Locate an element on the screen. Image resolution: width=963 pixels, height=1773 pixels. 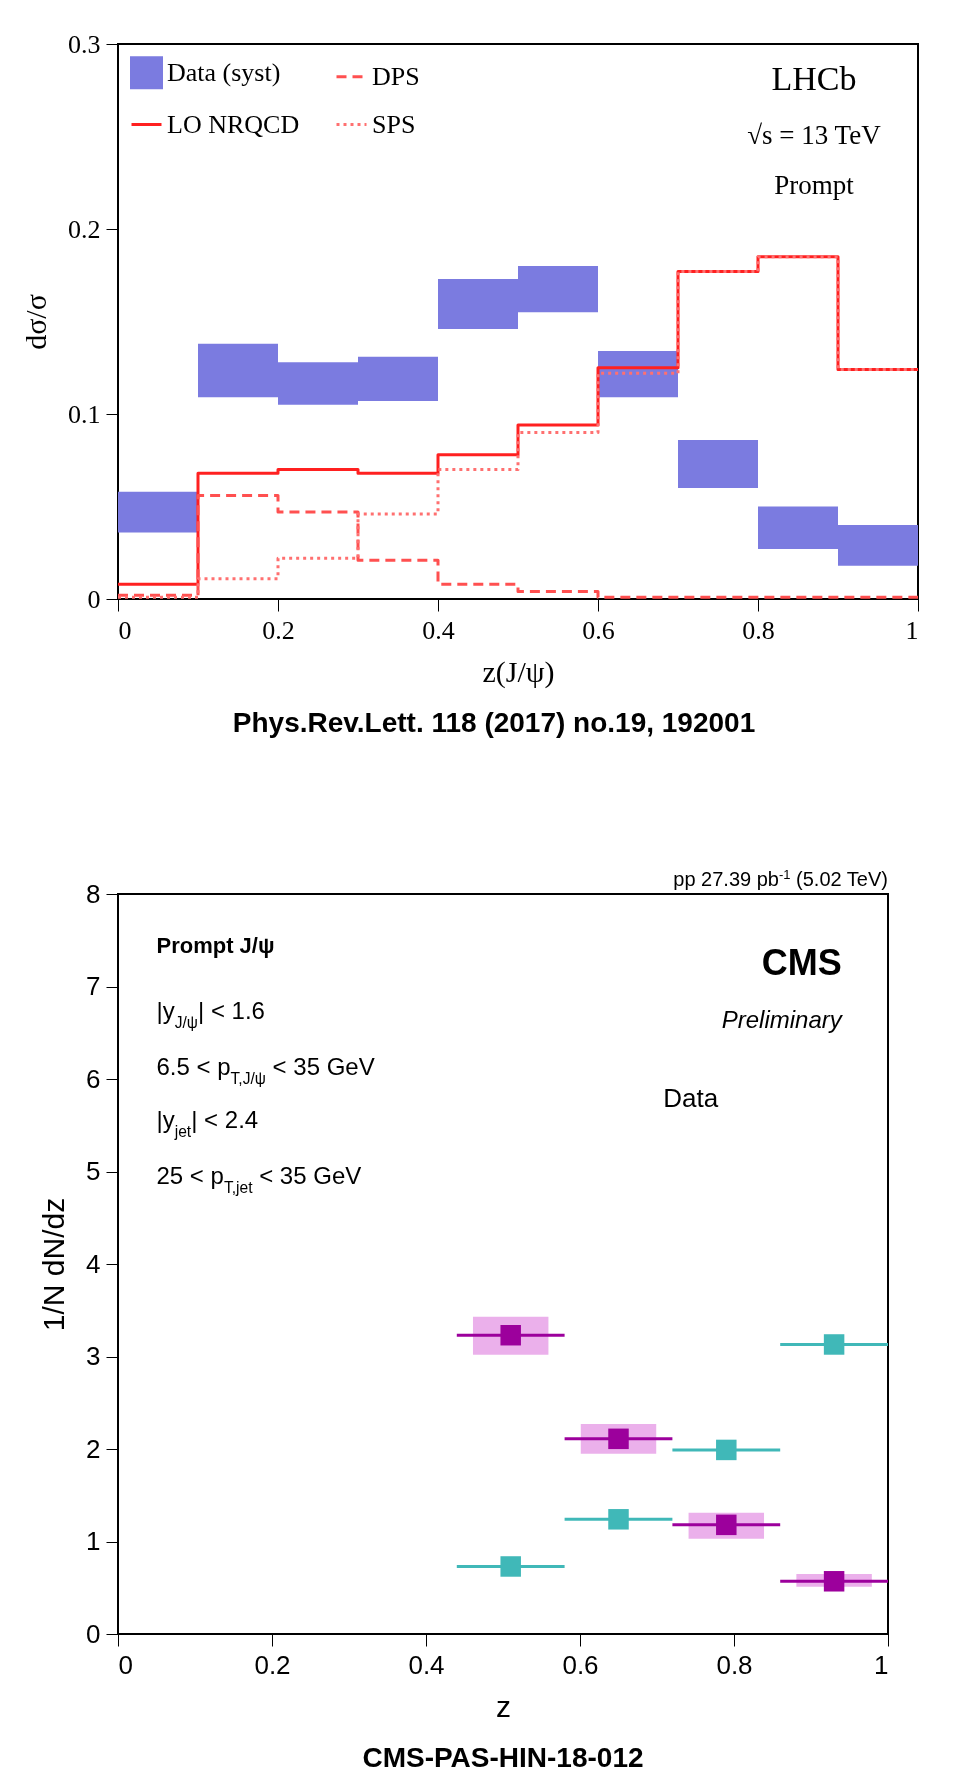
annotation: CMS is located at coordinates (801, 963).